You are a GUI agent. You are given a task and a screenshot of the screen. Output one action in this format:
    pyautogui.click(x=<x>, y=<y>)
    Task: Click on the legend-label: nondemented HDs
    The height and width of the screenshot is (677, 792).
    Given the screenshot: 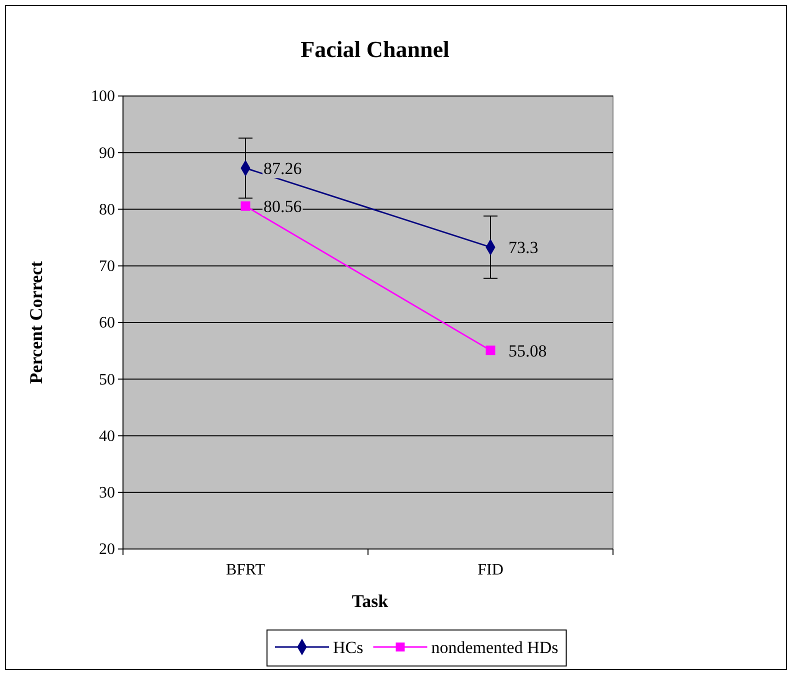 What is the action you would take?
    pyautogui.click(x=494, y=647)
    